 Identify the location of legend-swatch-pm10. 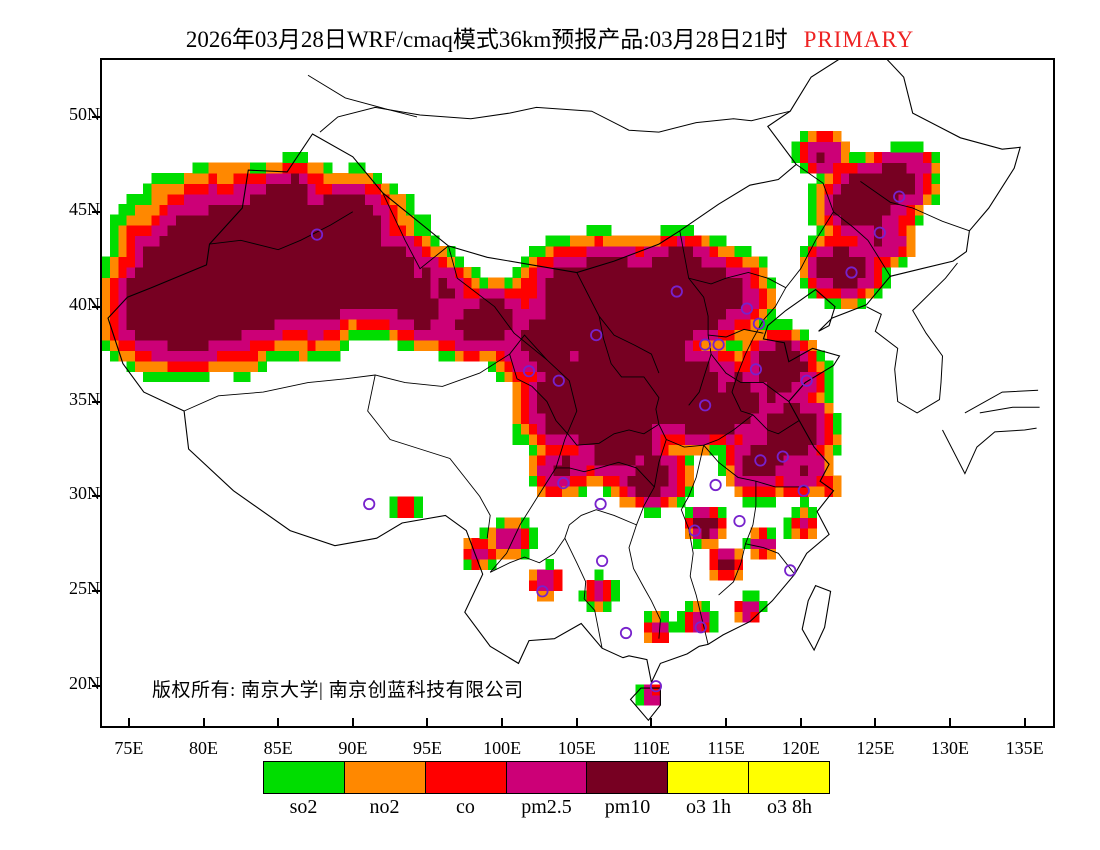
(628, 777).